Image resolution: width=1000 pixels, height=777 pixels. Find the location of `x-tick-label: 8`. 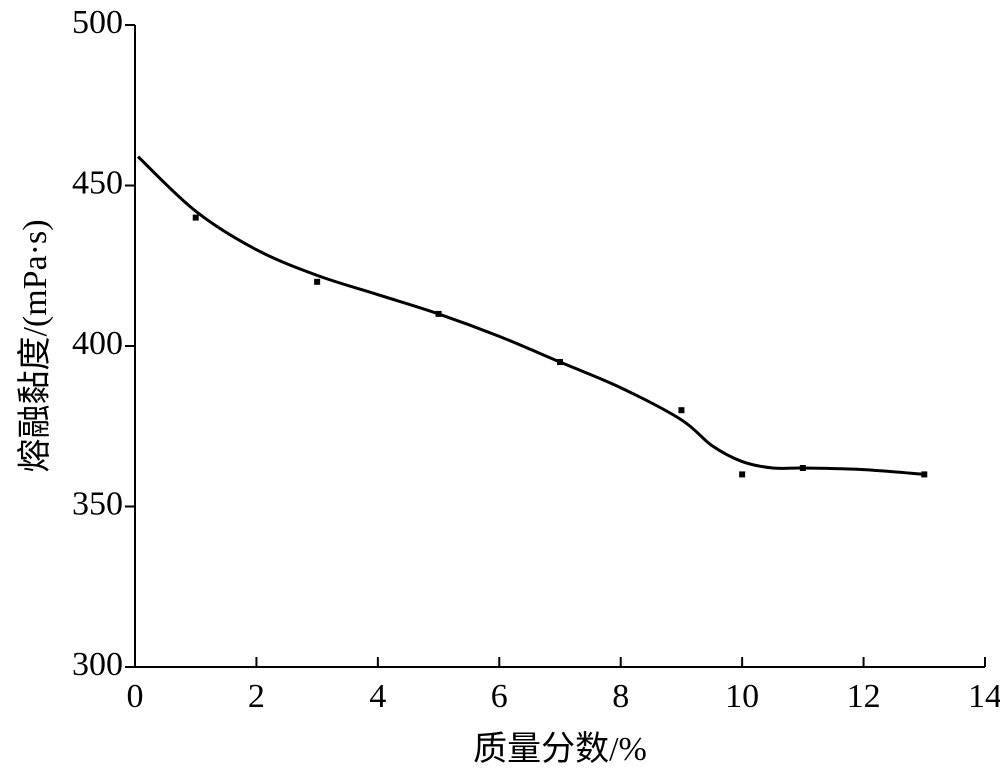

x-tick-label: 8 is located at coordinates (620, 696).